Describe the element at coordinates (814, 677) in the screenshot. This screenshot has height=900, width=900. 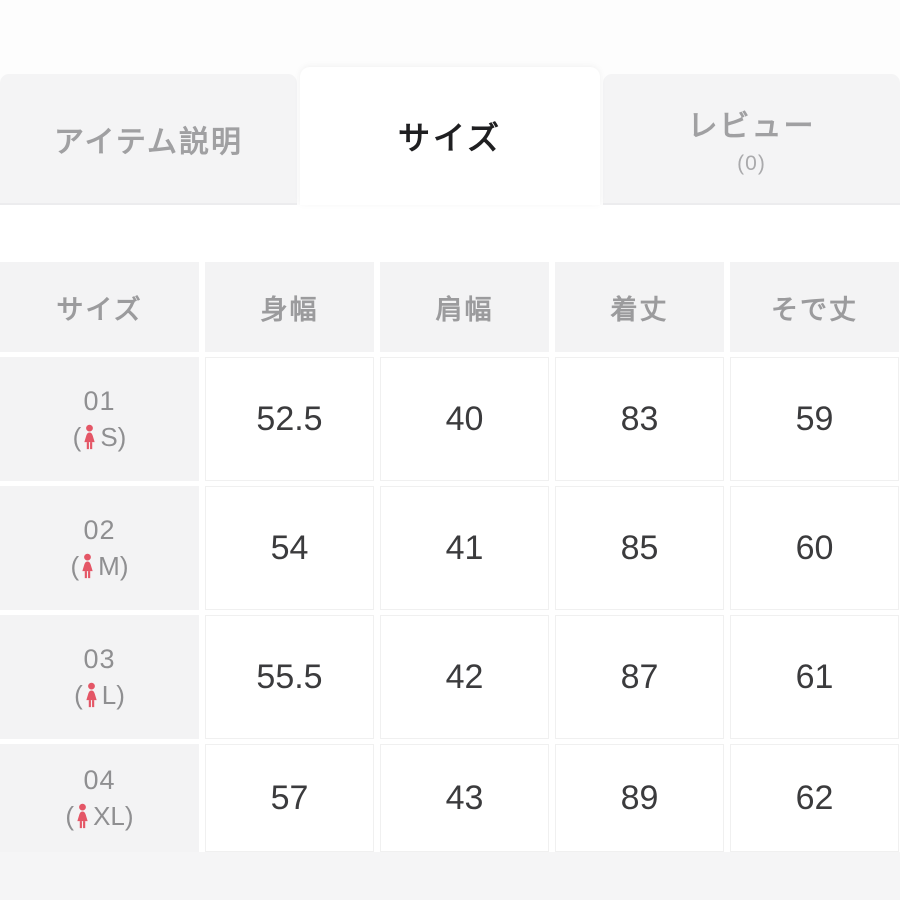
I see `measurement-cell: 61` at that location.